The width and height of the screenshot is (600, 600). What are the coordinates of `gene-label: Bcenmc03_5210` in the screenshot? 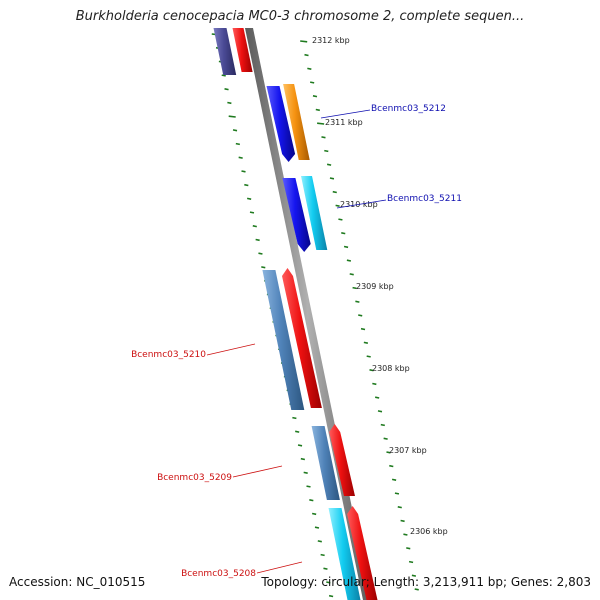 It's located at (168, 355).